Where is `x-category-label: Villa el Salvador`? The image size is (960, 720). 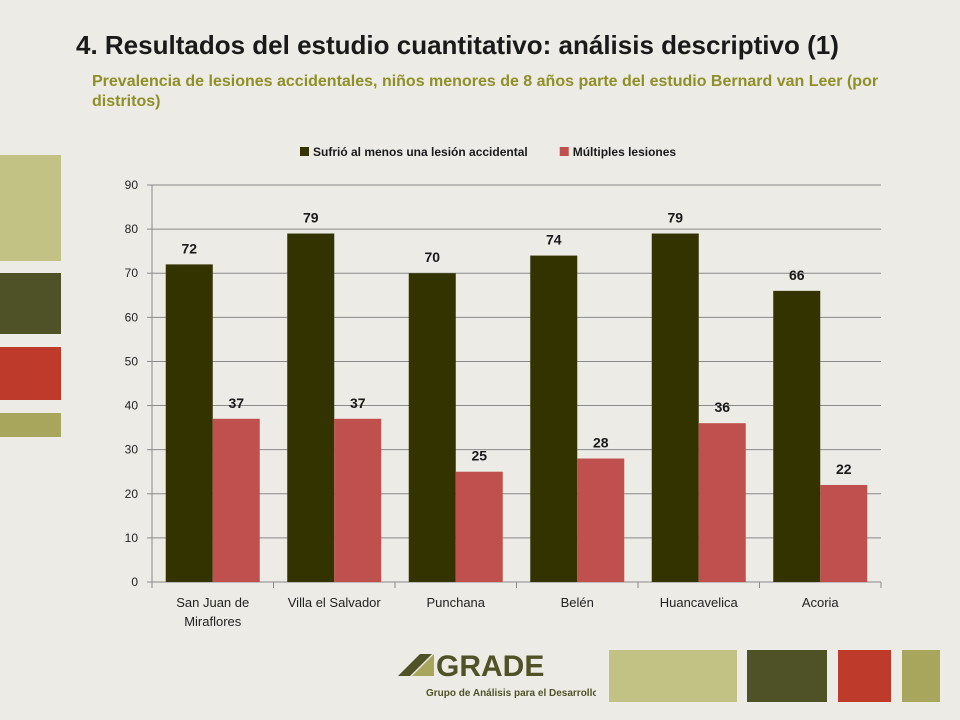
x-category-label: Villa el Salvador is located at coordinates (335, 602).